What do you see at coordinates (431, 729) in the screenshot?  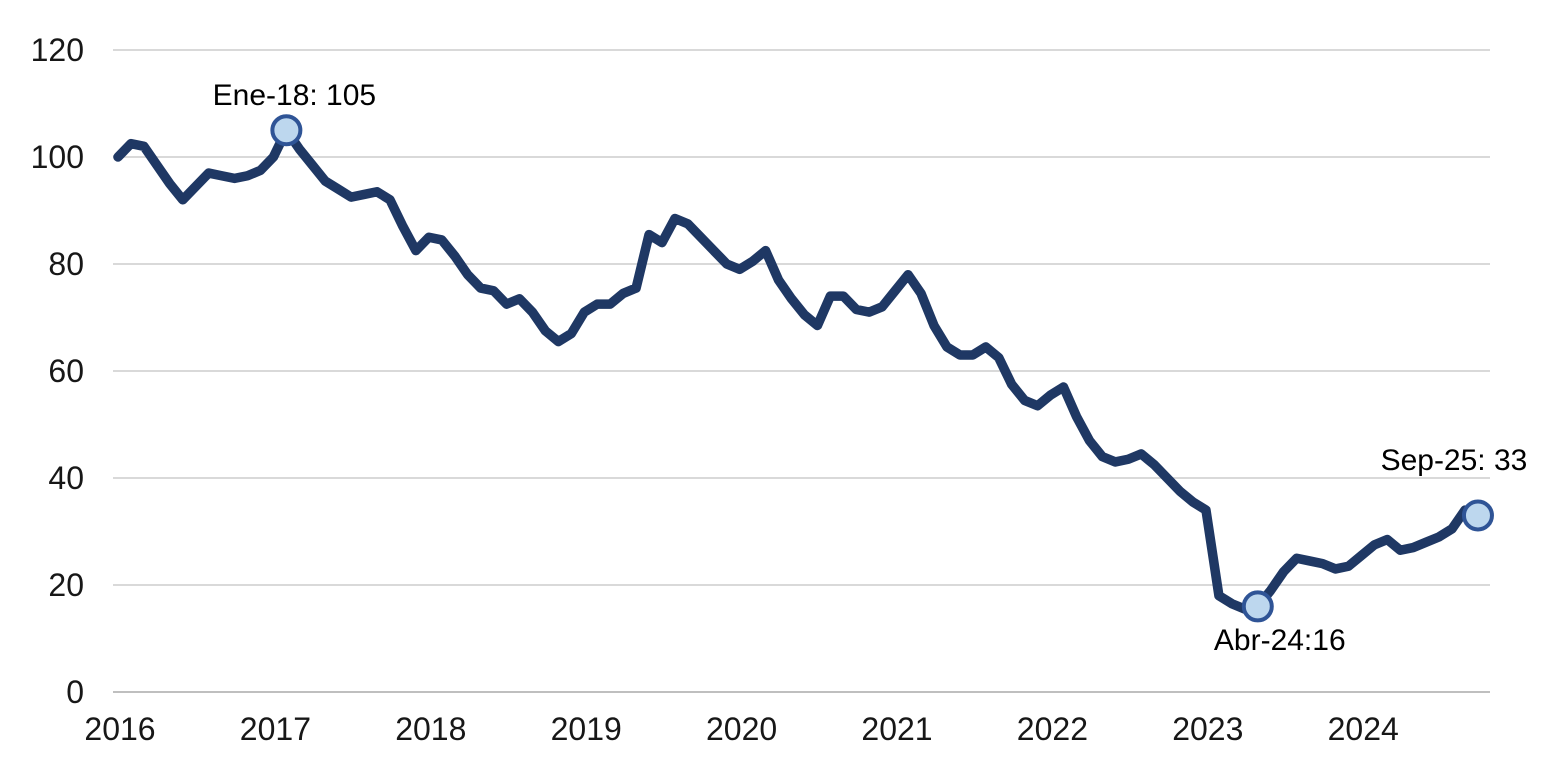 I see `x-tick-label-2018: 2018` at bounding box center [431, 729].